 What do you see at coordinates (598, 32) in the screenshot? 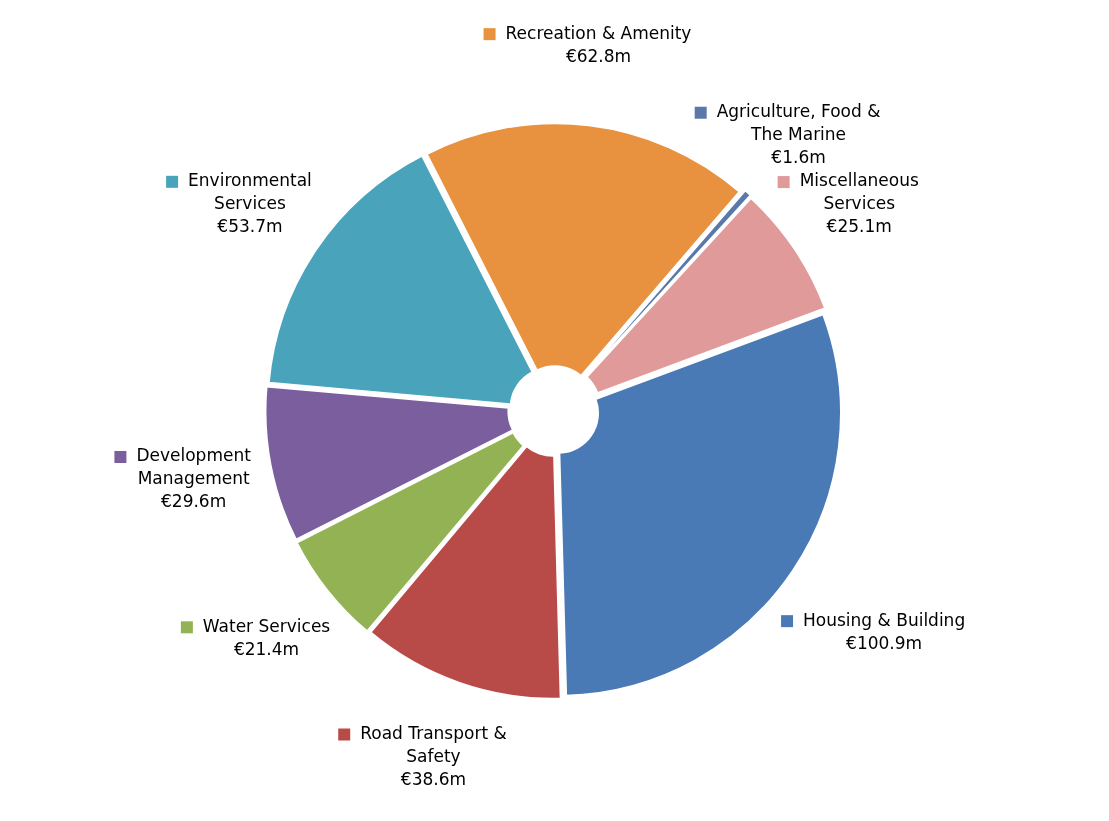
I see `legend-label: Recreation & Amenity` at bounding box center [598, 32].